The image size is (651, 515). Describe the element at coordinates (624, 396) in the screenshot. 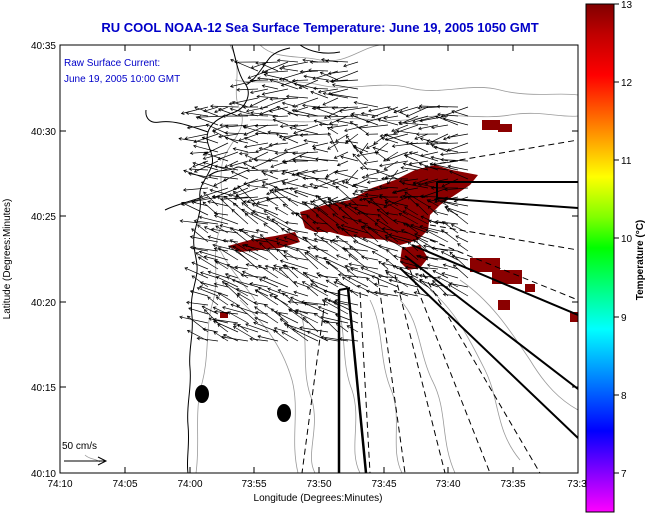

I see `colorbar-tick-label: 8` at that location.